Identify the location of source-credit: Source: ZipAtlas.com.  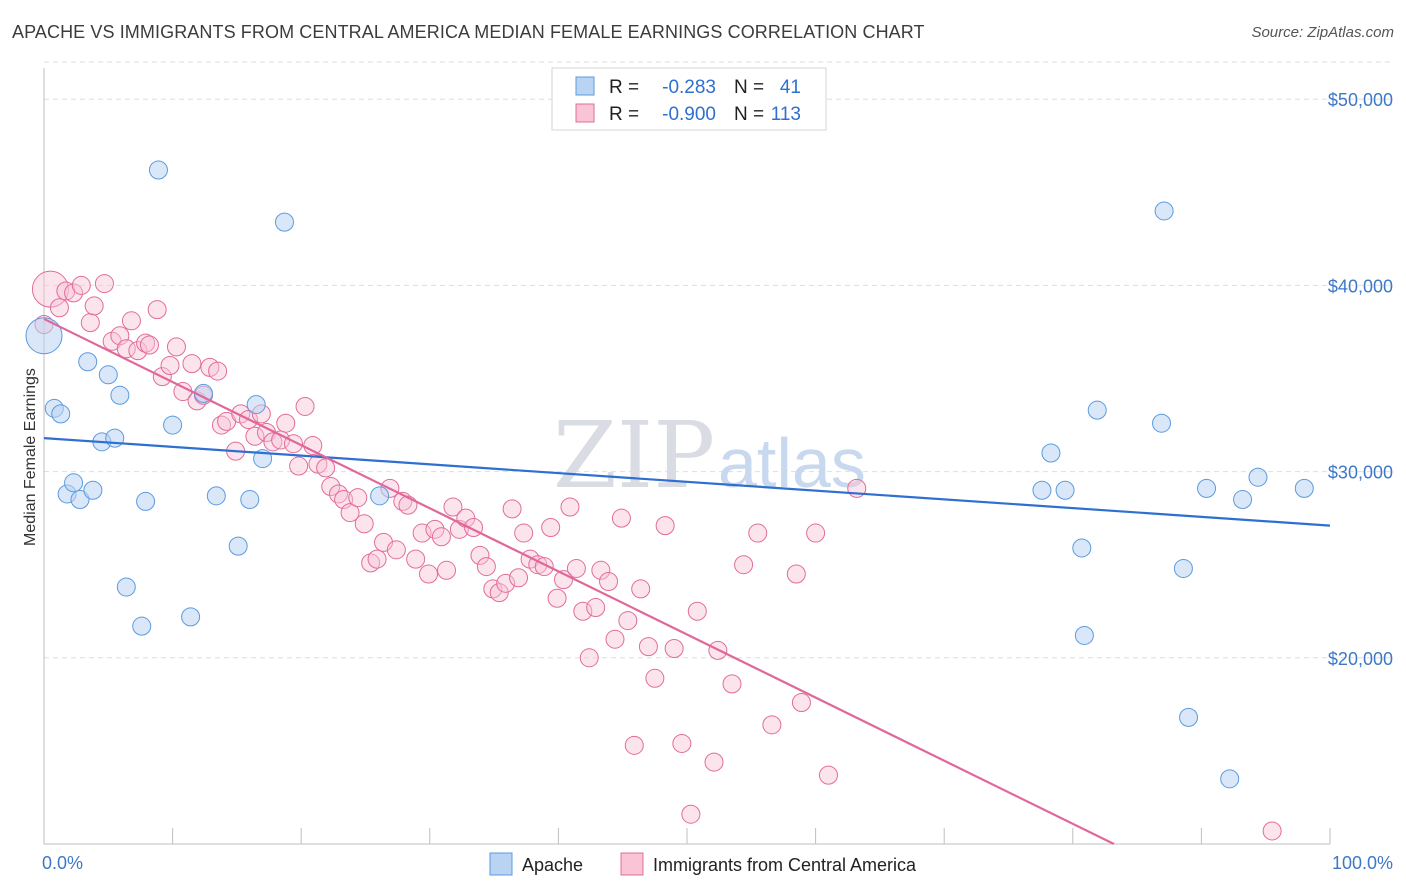
(1322, 32).